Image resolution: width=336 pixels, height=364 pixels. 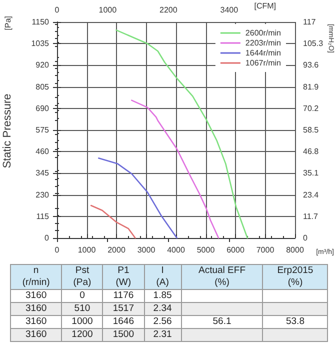 What do you see at coordinates (162, 321) in the screenshot?
I see `text: 2.56` at bounding box center [162, 321].